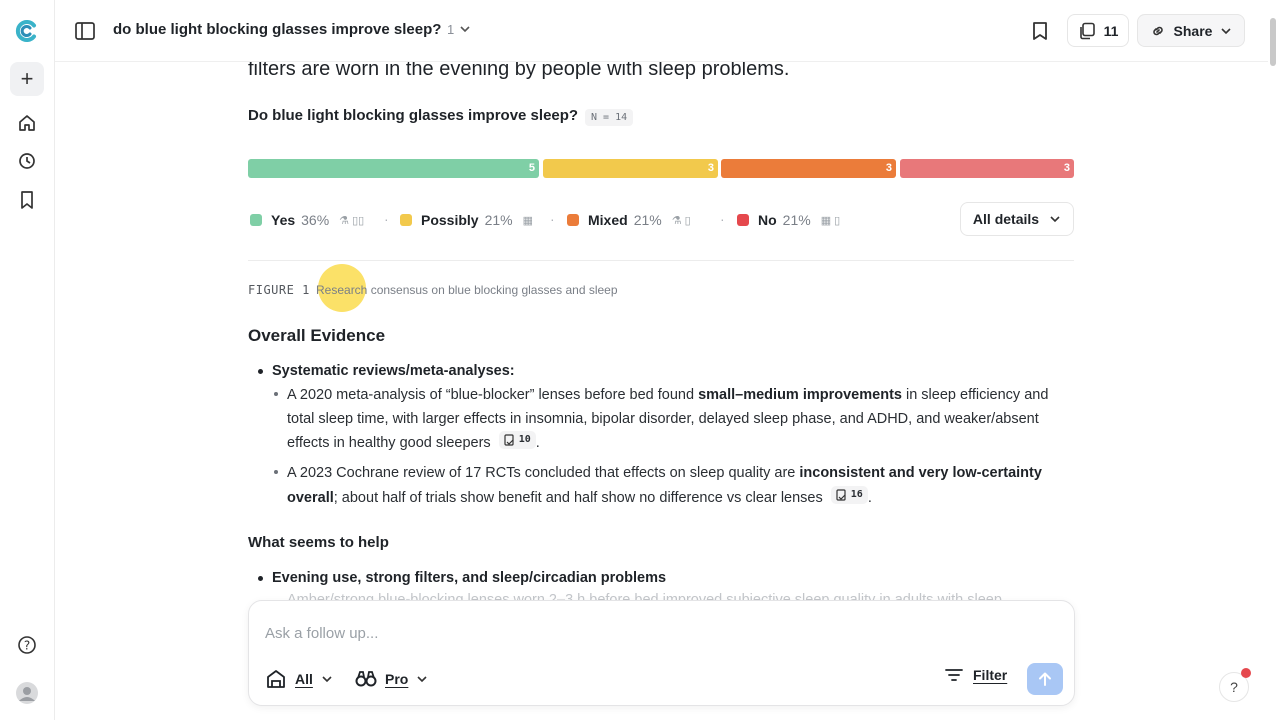 The image size is (1280, 720). Describe the element at coordinates (976, 675) in the screenshot. I see `filter-button: Filter` at that location.